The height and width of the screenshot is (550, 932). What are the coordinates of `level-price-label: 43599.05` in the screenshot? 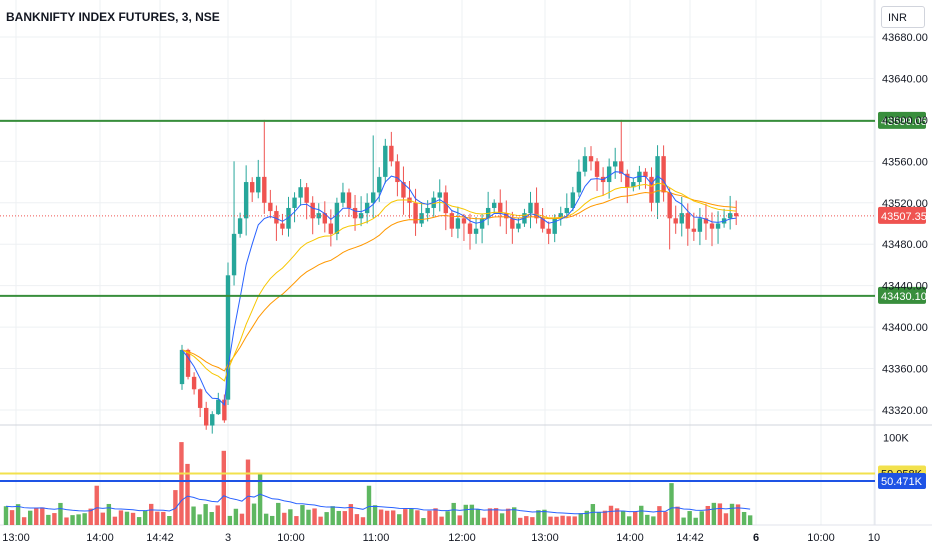 It's located at (904, 122).